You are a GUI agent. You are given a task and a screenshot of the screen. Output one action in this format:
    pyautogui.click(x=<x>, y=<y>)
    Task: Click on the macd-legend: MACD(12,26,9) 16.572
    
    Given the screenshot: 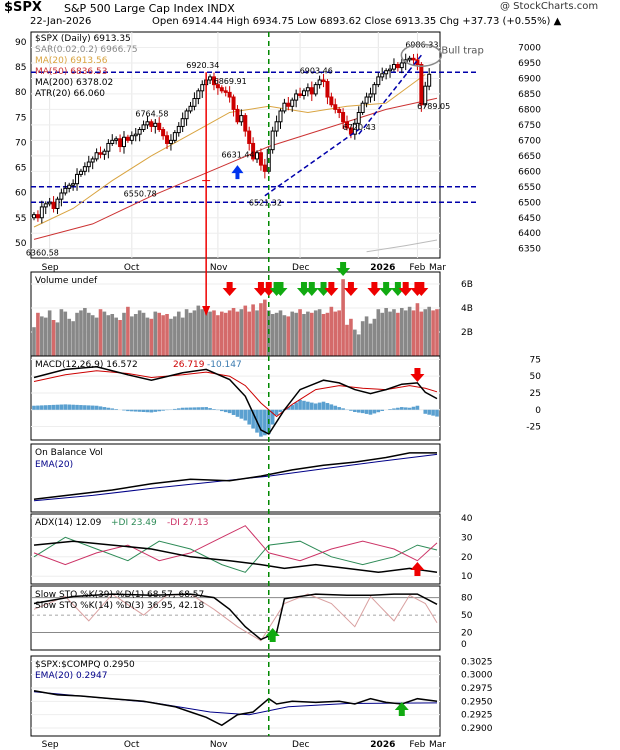 What is the action you would take?
    pyautogui.click(x=86, y=365)
    